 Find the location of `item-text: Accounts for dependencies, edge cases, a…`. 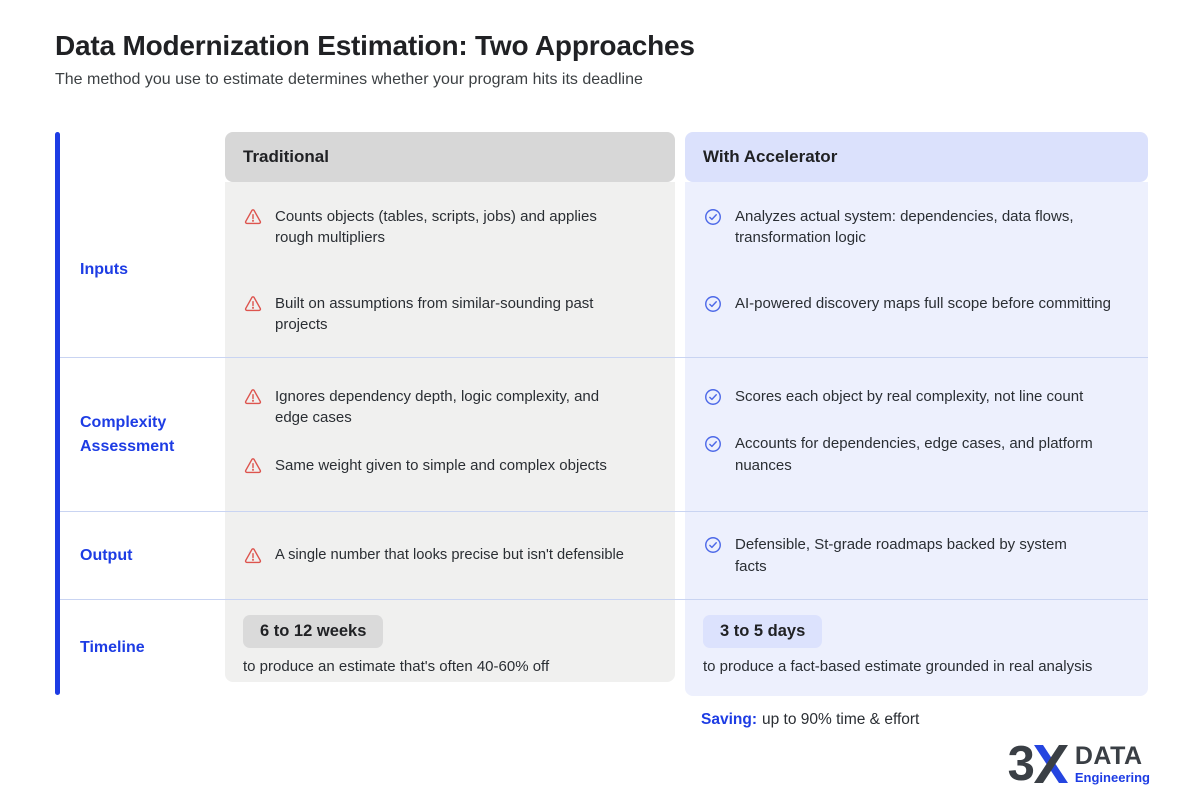

item-text: Accounts for dependencies, edge cases, a… is located at coordinates (914, 454).